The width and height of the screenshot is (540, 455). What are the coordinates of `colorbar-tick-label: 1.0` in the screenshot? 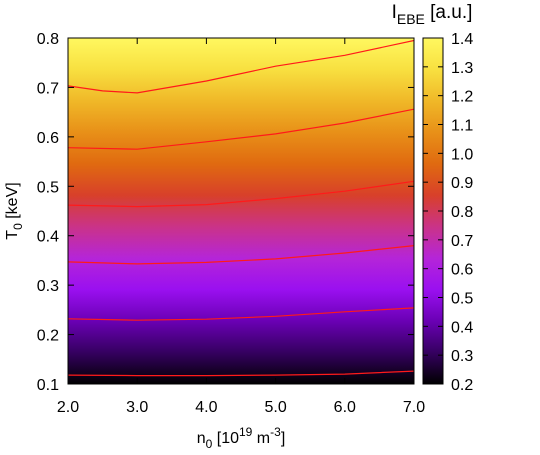 It's located at (462, 154).